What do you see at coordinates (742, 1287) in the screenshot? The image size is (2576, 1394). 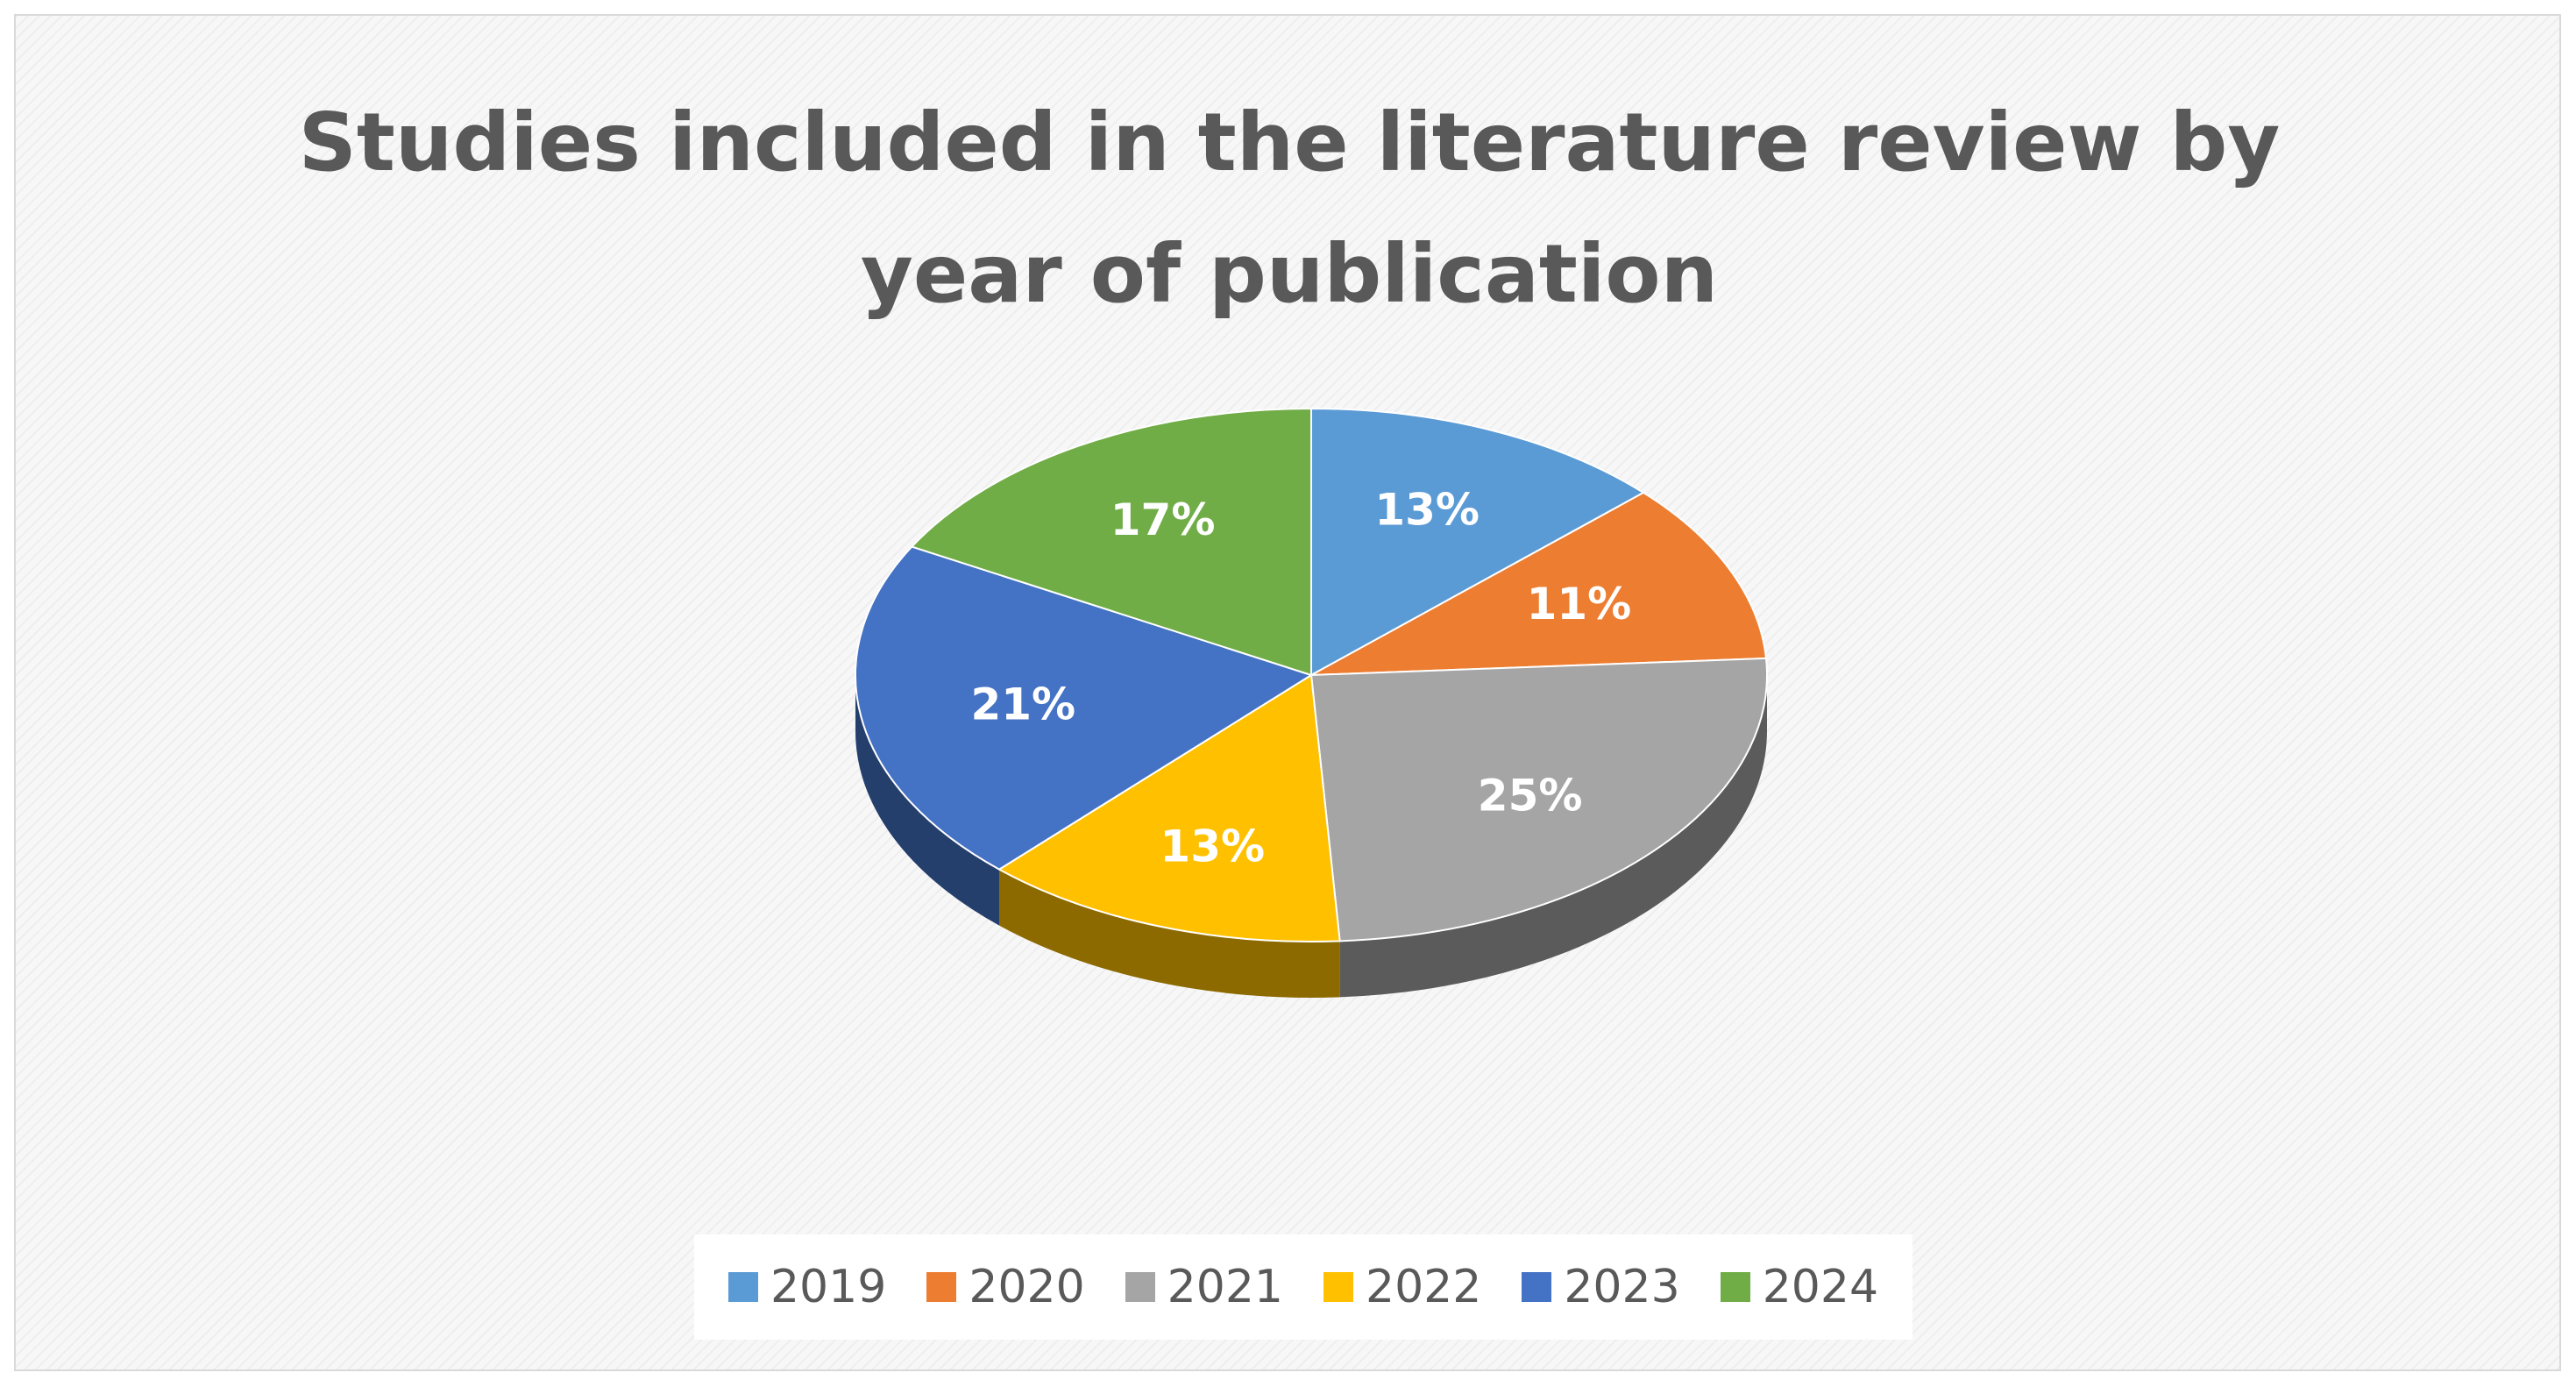 I see `legend-swatch-2019` at bounding box center [742, 1287].